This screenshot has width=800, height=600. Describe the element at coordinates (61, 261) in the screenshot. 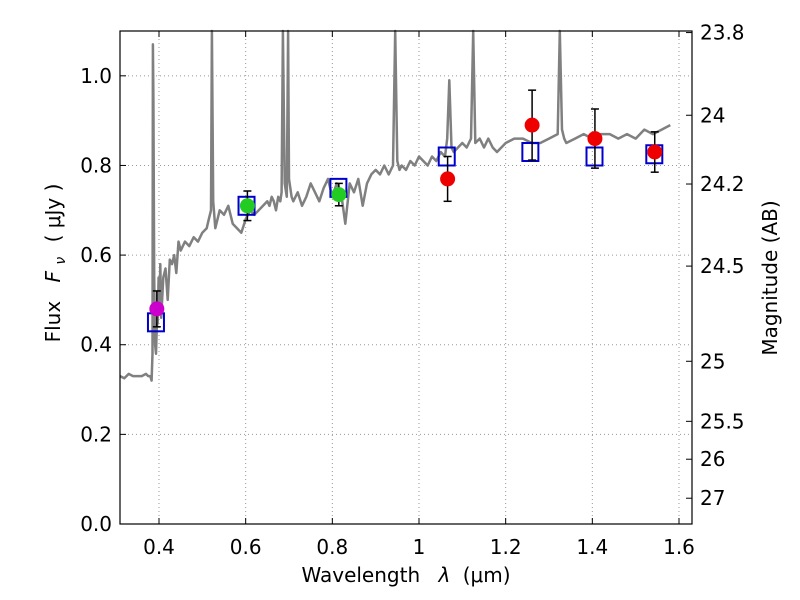

I see `y-axis-title-subscript: ν` at that location.